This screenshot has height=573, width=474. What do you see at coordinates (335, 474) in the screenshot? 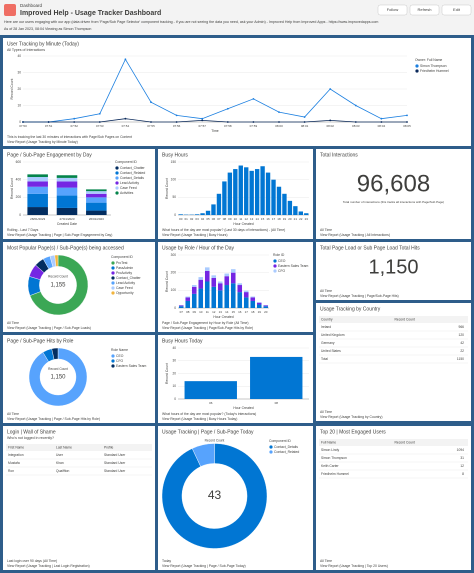
I see `table-cell: Friedhelm Hummel` at bounding box center [335, 474].